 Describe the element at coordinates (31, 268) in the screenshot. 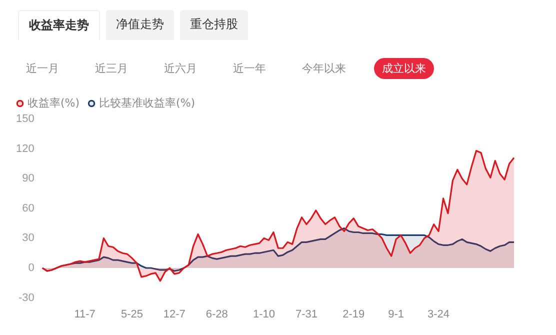

I see `y-tick-label: 0` at that location.